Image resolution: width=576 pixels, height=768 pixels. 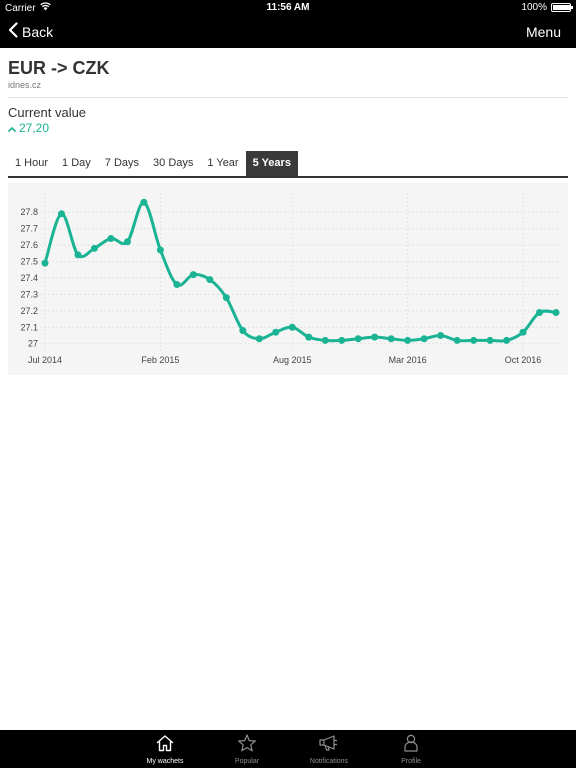 I want to click on status-left: Carrier, so click(x=28, y=8).